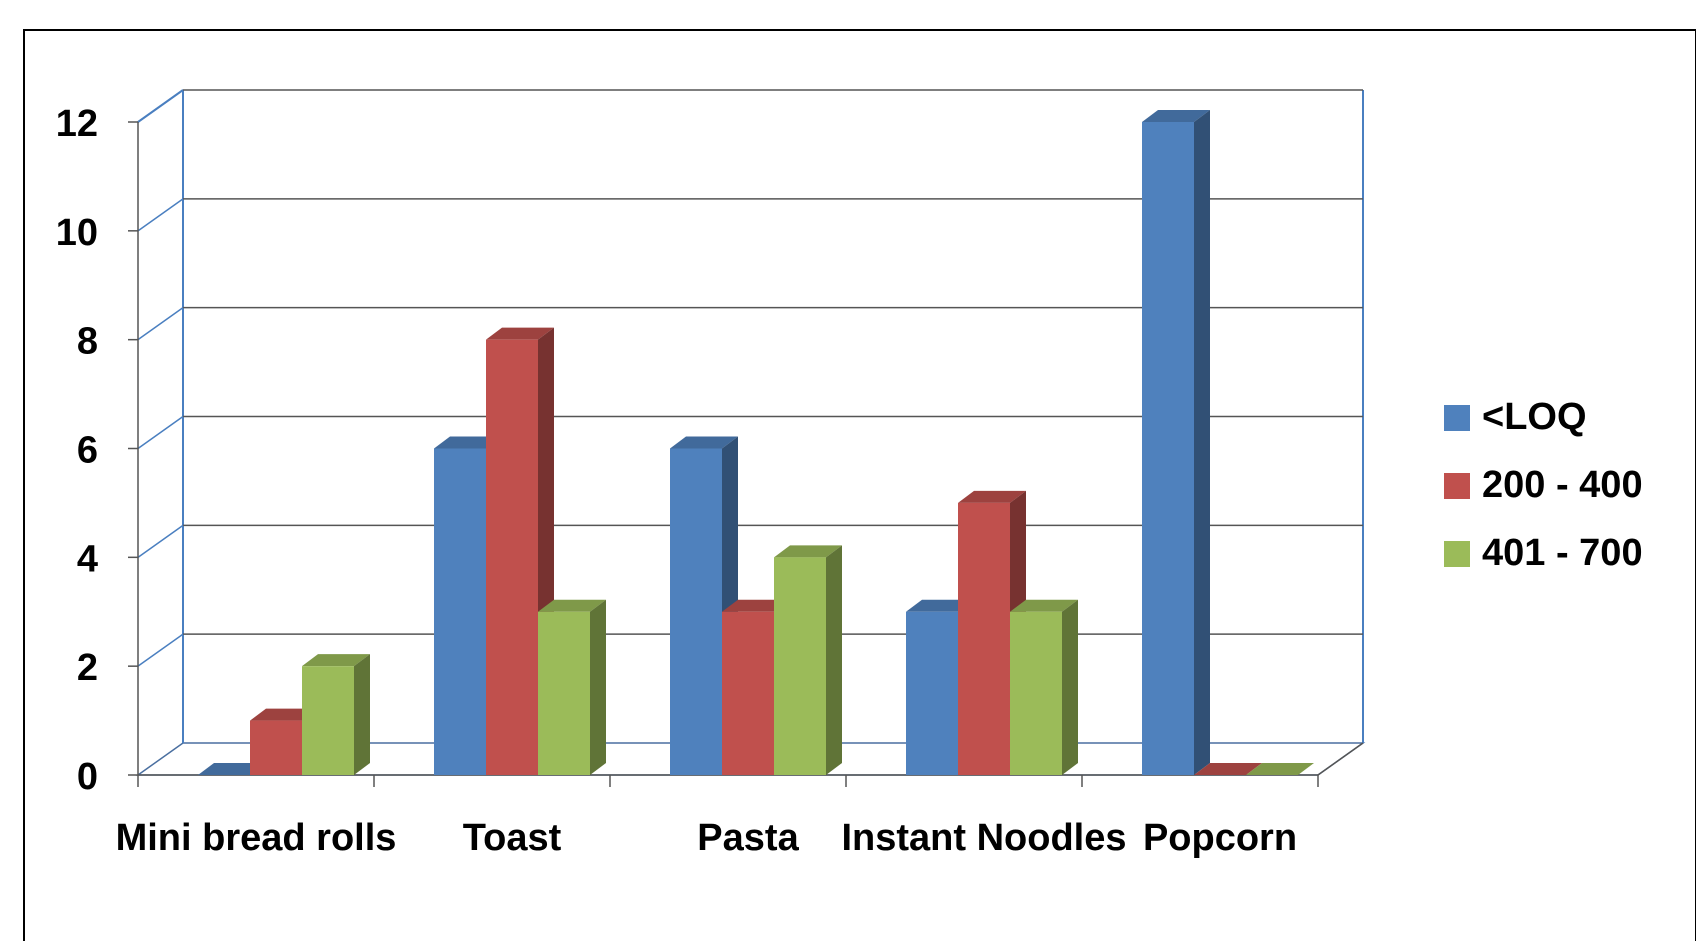  What do you see at coordinates (87, 342) in the screenshot?
I see `y-tick-label: 8` at bounding box center [87, 342].